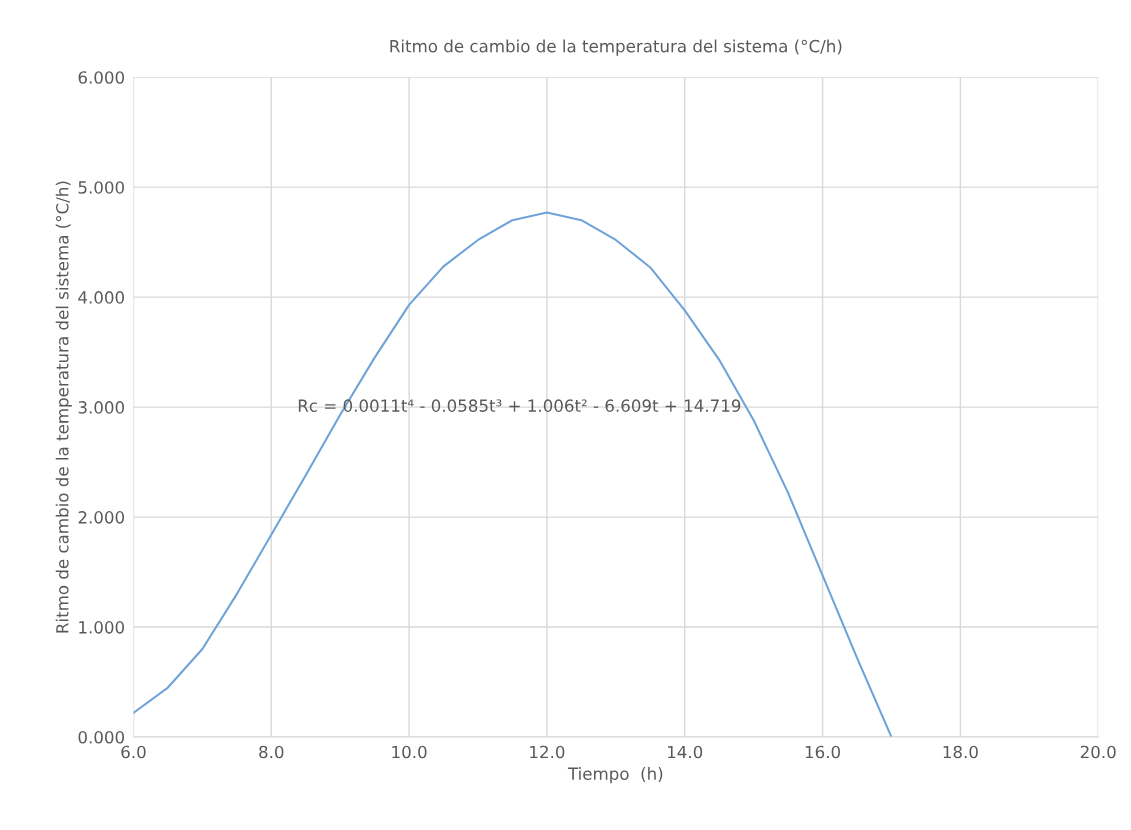 This screenshot has height=830, width=1131. I want to click on x-tick-label: 16.0, so click(823, 752).